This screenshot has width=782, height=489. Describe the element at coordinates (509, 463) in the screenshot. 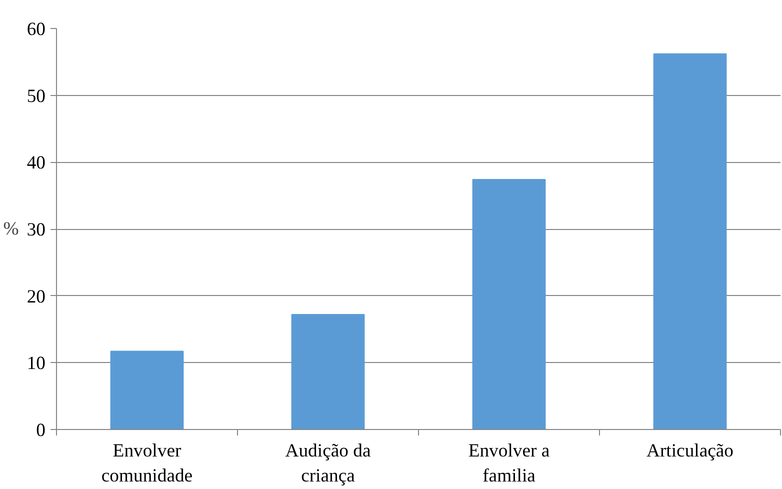

I see `x-tick-label: Envolver a familia` at that location.